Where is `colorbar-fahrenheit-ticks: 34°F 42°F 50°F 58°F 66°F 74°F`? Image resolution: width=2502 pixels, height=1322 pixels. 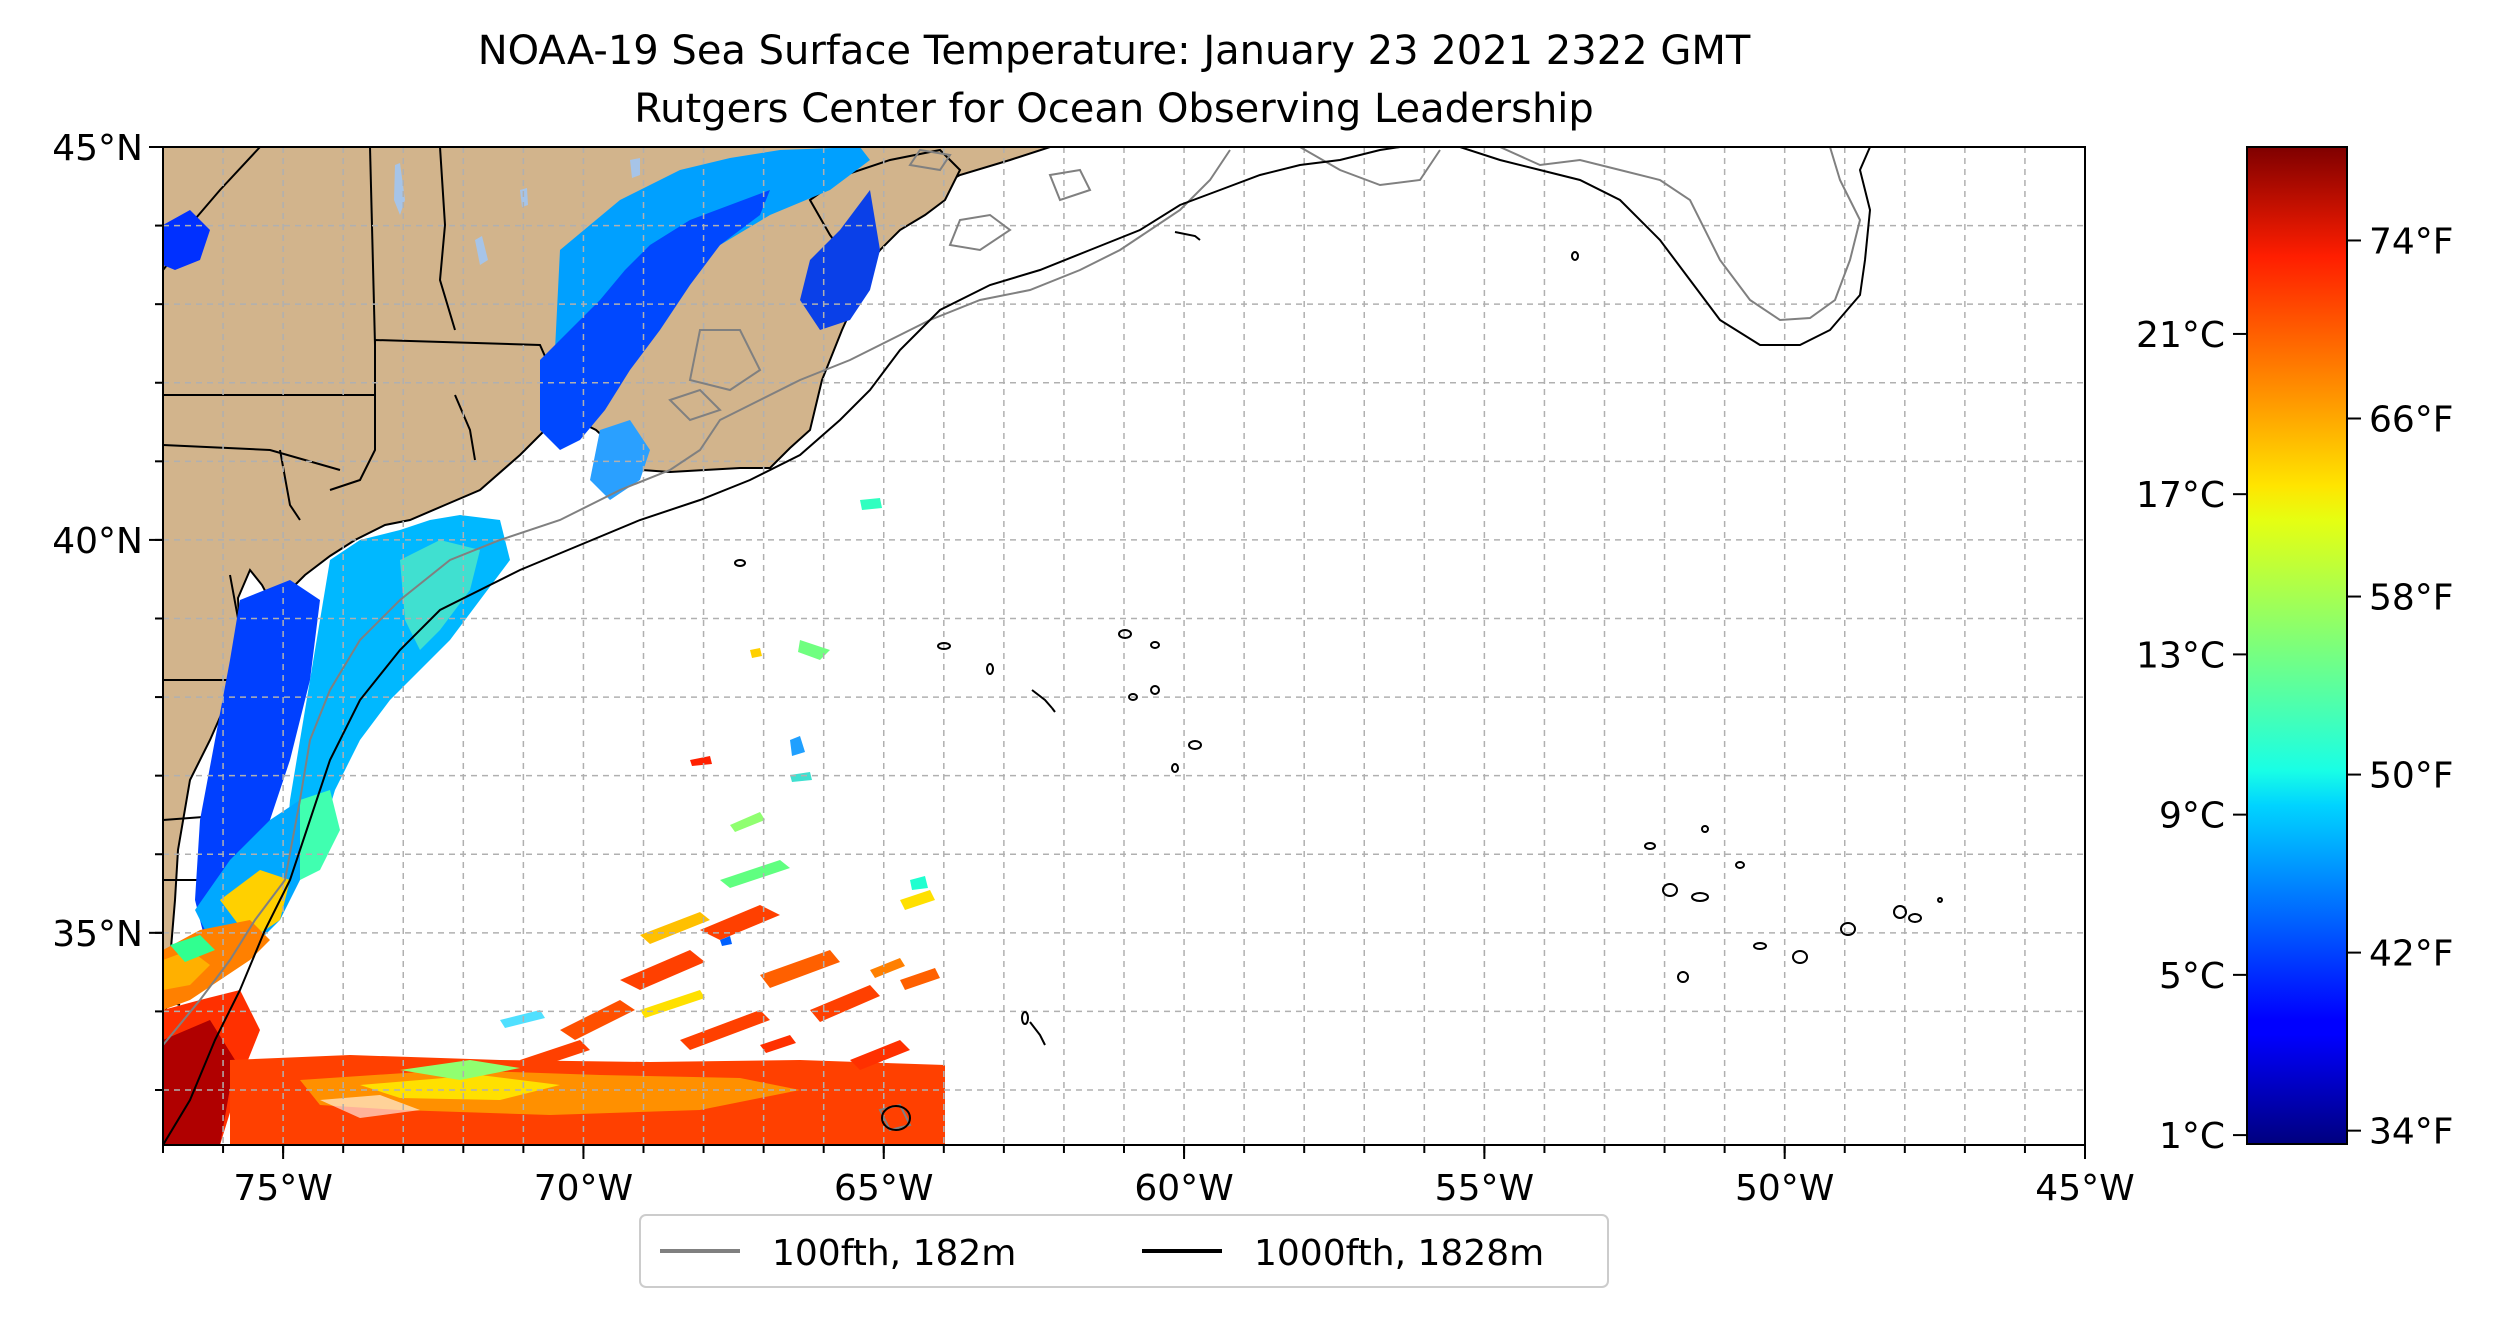 colorbar-fahrenheit-ticks: 34°F 42°F 50°F 58°F 66°F 74°F is located at coordinates (2400, 687).